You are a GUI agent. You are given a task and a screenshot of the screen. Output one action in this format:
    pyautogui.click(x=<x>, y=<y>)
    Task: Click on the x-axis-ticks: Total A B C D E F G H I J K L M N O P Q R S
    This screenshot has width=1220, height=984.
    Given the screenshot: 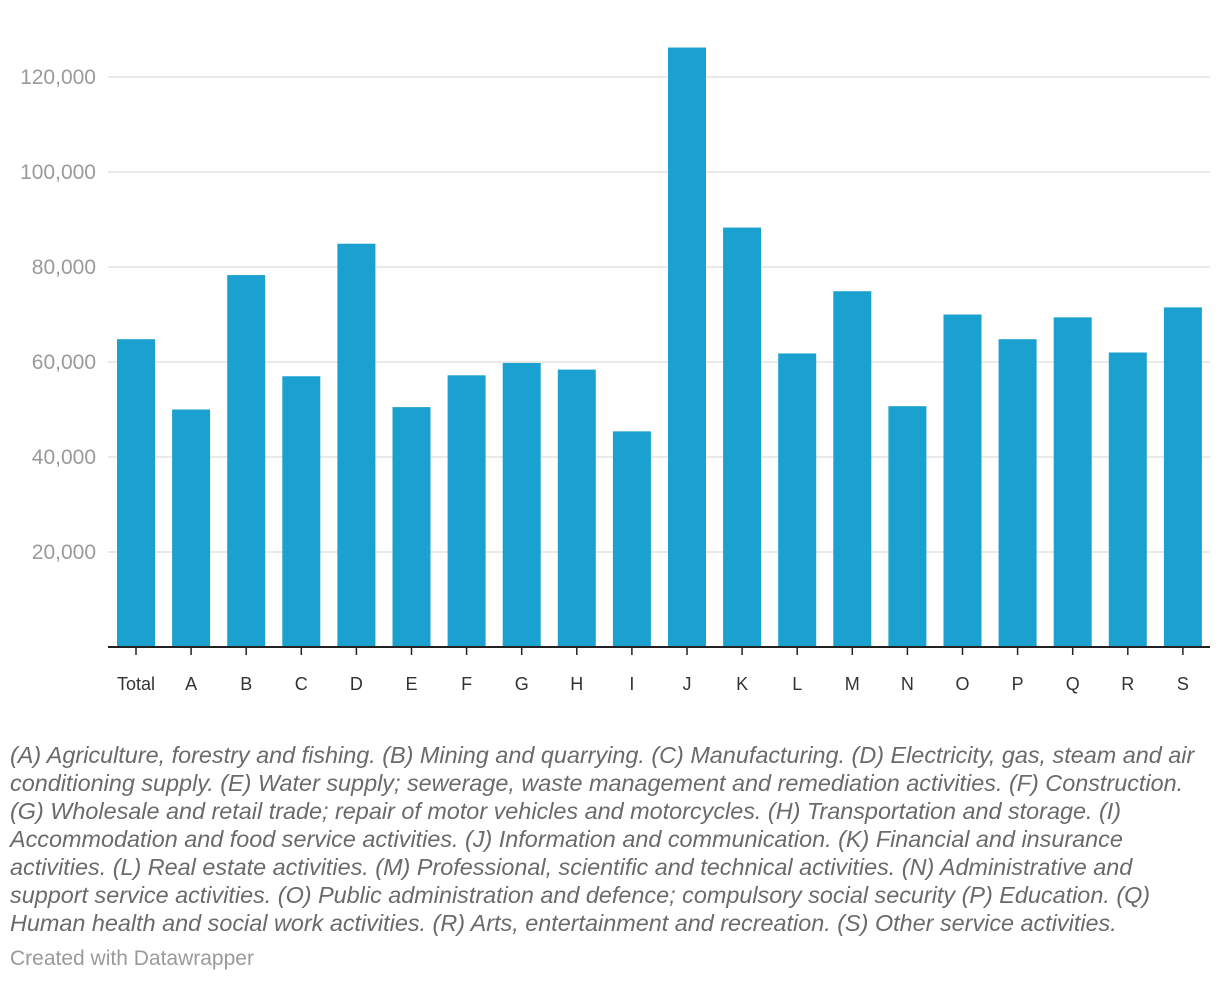 What is the action you would take?
    pyautogui.click(x=653, y=670)
    